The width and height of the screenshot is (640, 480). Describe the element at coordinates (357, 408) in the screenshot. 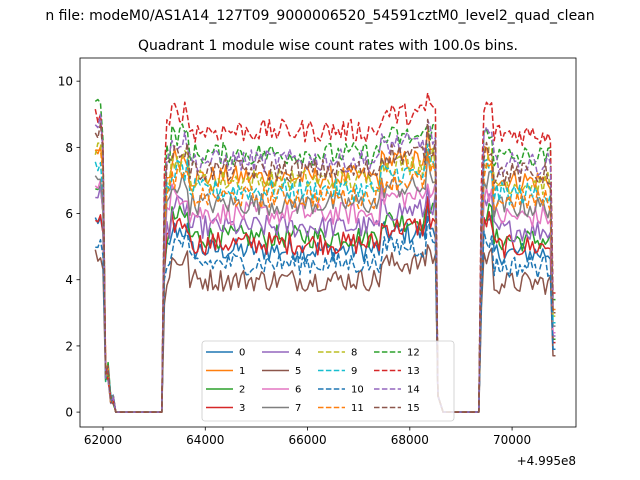

I see `legend-label-11: 11` at that location.